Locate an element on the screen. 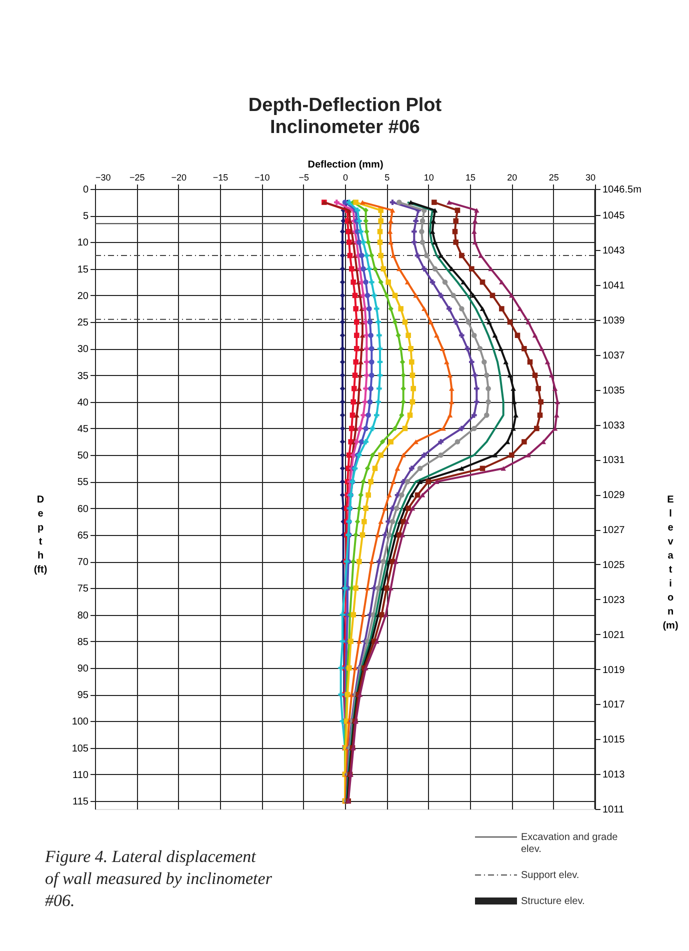  x-tick-label: 20 is located at coordinates (512, 177).